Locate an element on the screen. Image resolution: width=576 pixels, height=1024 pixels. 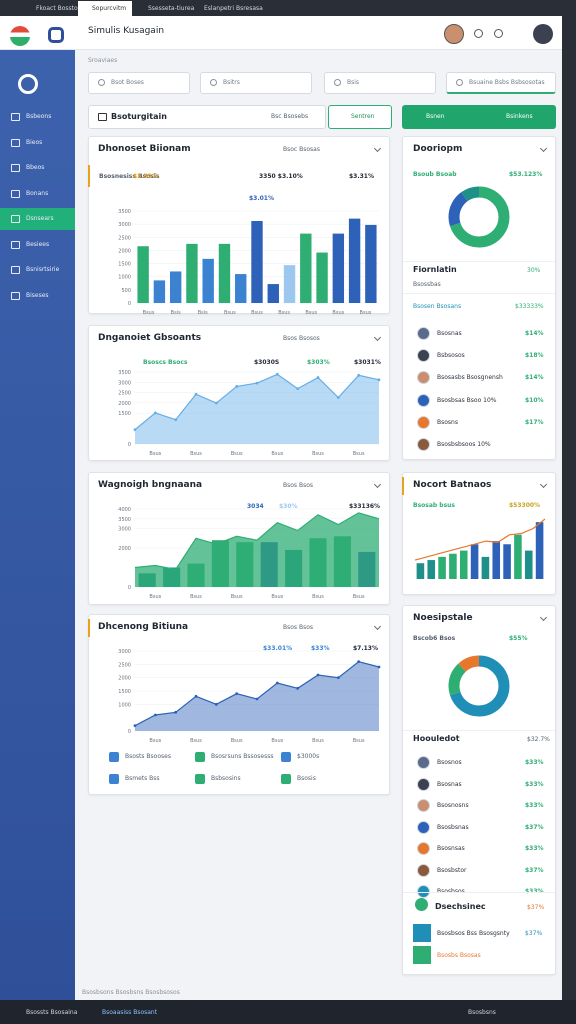
legend-item: Bsosts Bsooses is located at coordinates (140, 757).